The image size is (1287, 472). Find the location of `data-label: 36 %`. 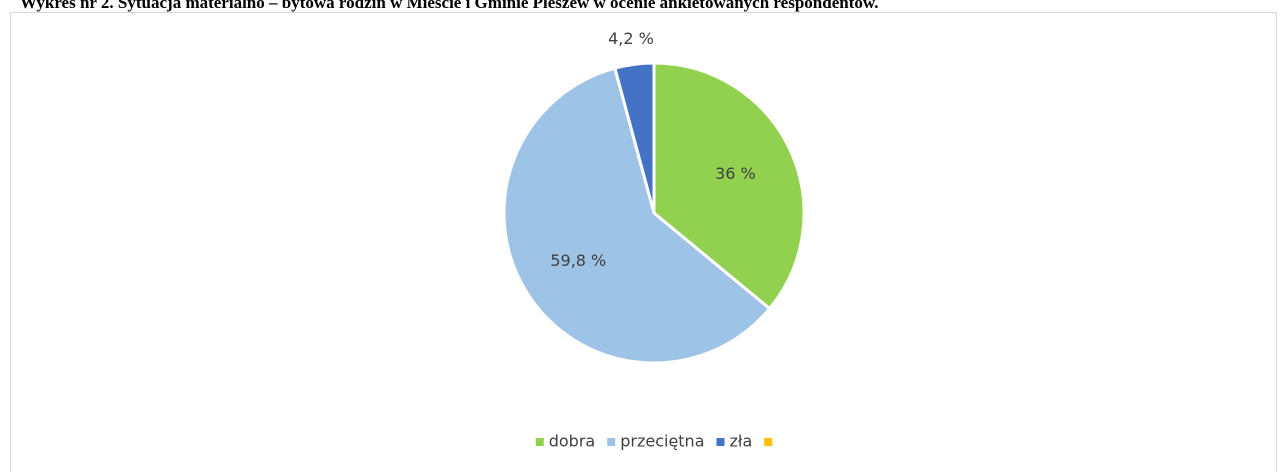

data-label: 36 % is located at coordinates (735, 173).